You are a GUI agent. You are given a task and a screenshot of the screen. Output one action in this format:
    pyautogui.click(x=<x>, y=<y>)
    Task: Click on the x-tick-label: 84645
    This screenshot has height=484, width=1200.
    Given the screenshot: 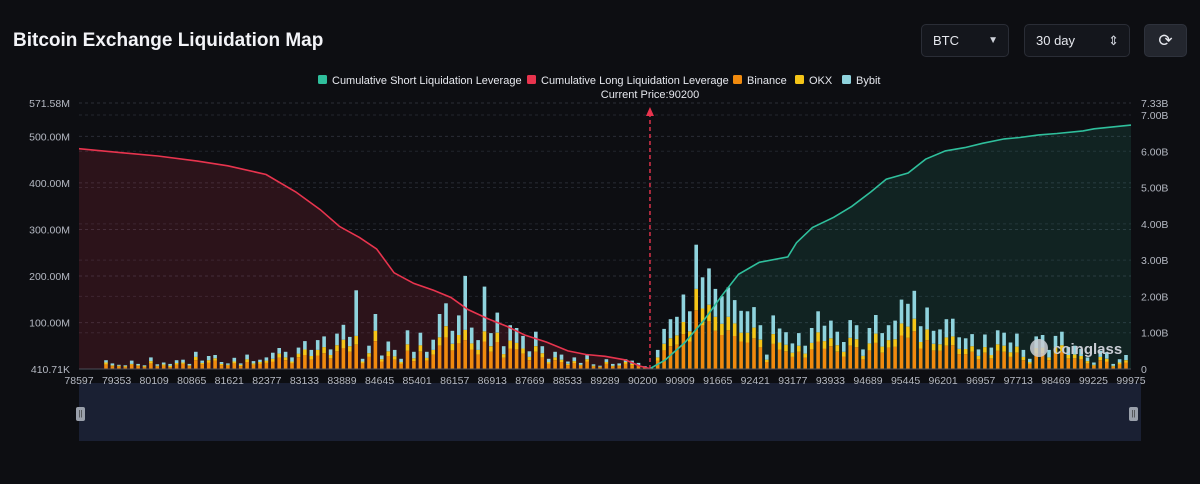 What is the action you would take?
    pyautogui.click(x=379, y=381)
    